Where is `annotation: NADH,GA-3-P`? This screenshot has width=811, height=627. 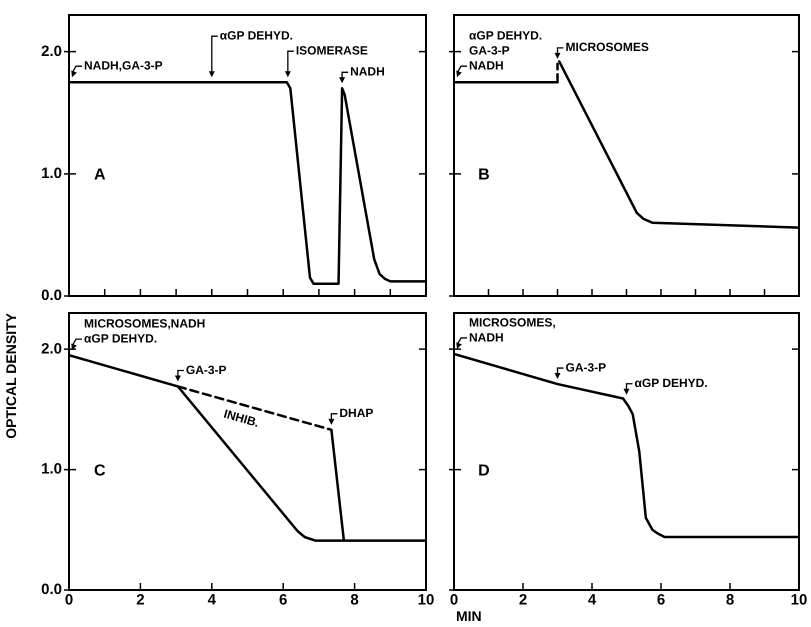 annotation: NADH,GA-3-P is located at coordinates (123, 65).